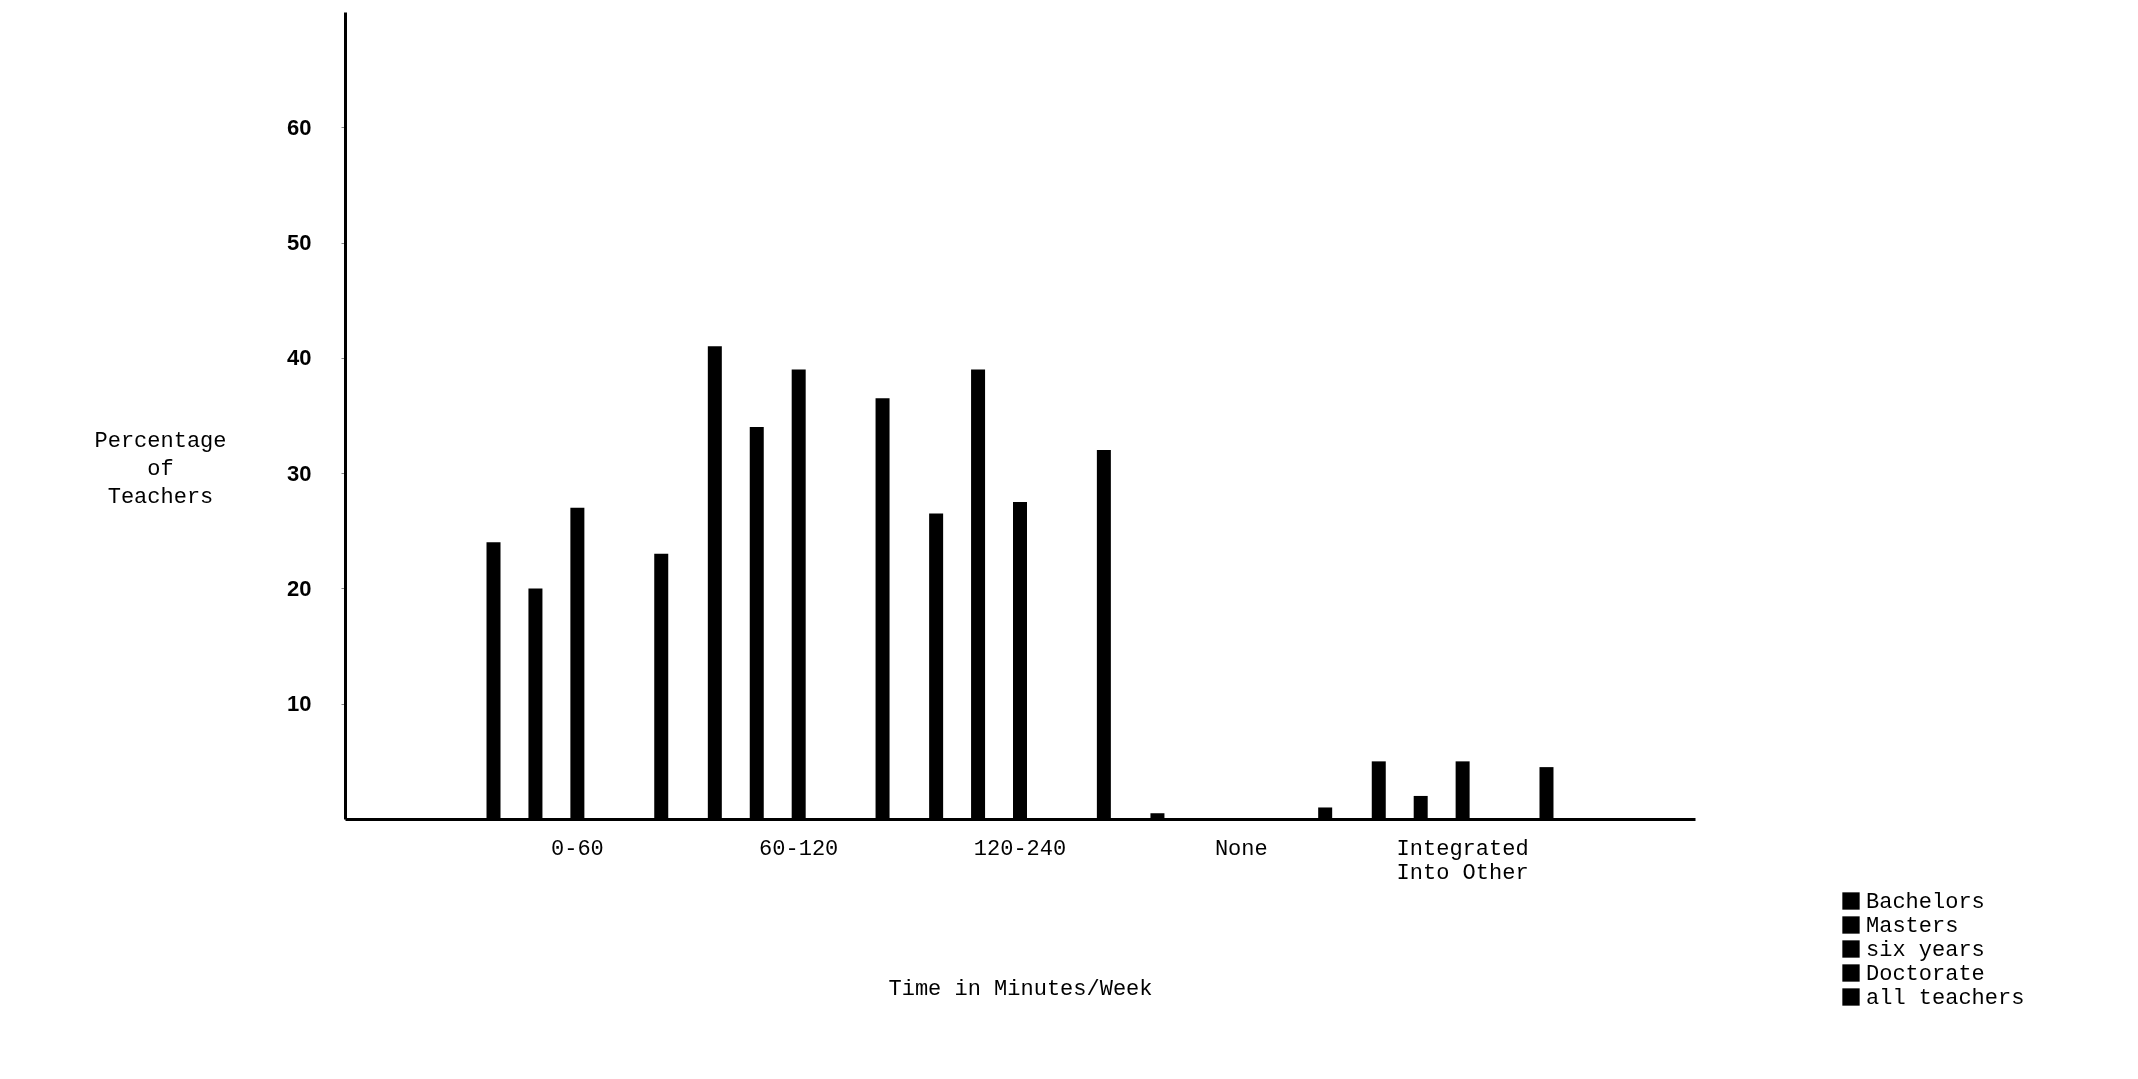 The image size is (2138, 1079). Describe the element at coordinates (1925, 902) in the screenshot. I see `legend-label: Bachelors` at that location.